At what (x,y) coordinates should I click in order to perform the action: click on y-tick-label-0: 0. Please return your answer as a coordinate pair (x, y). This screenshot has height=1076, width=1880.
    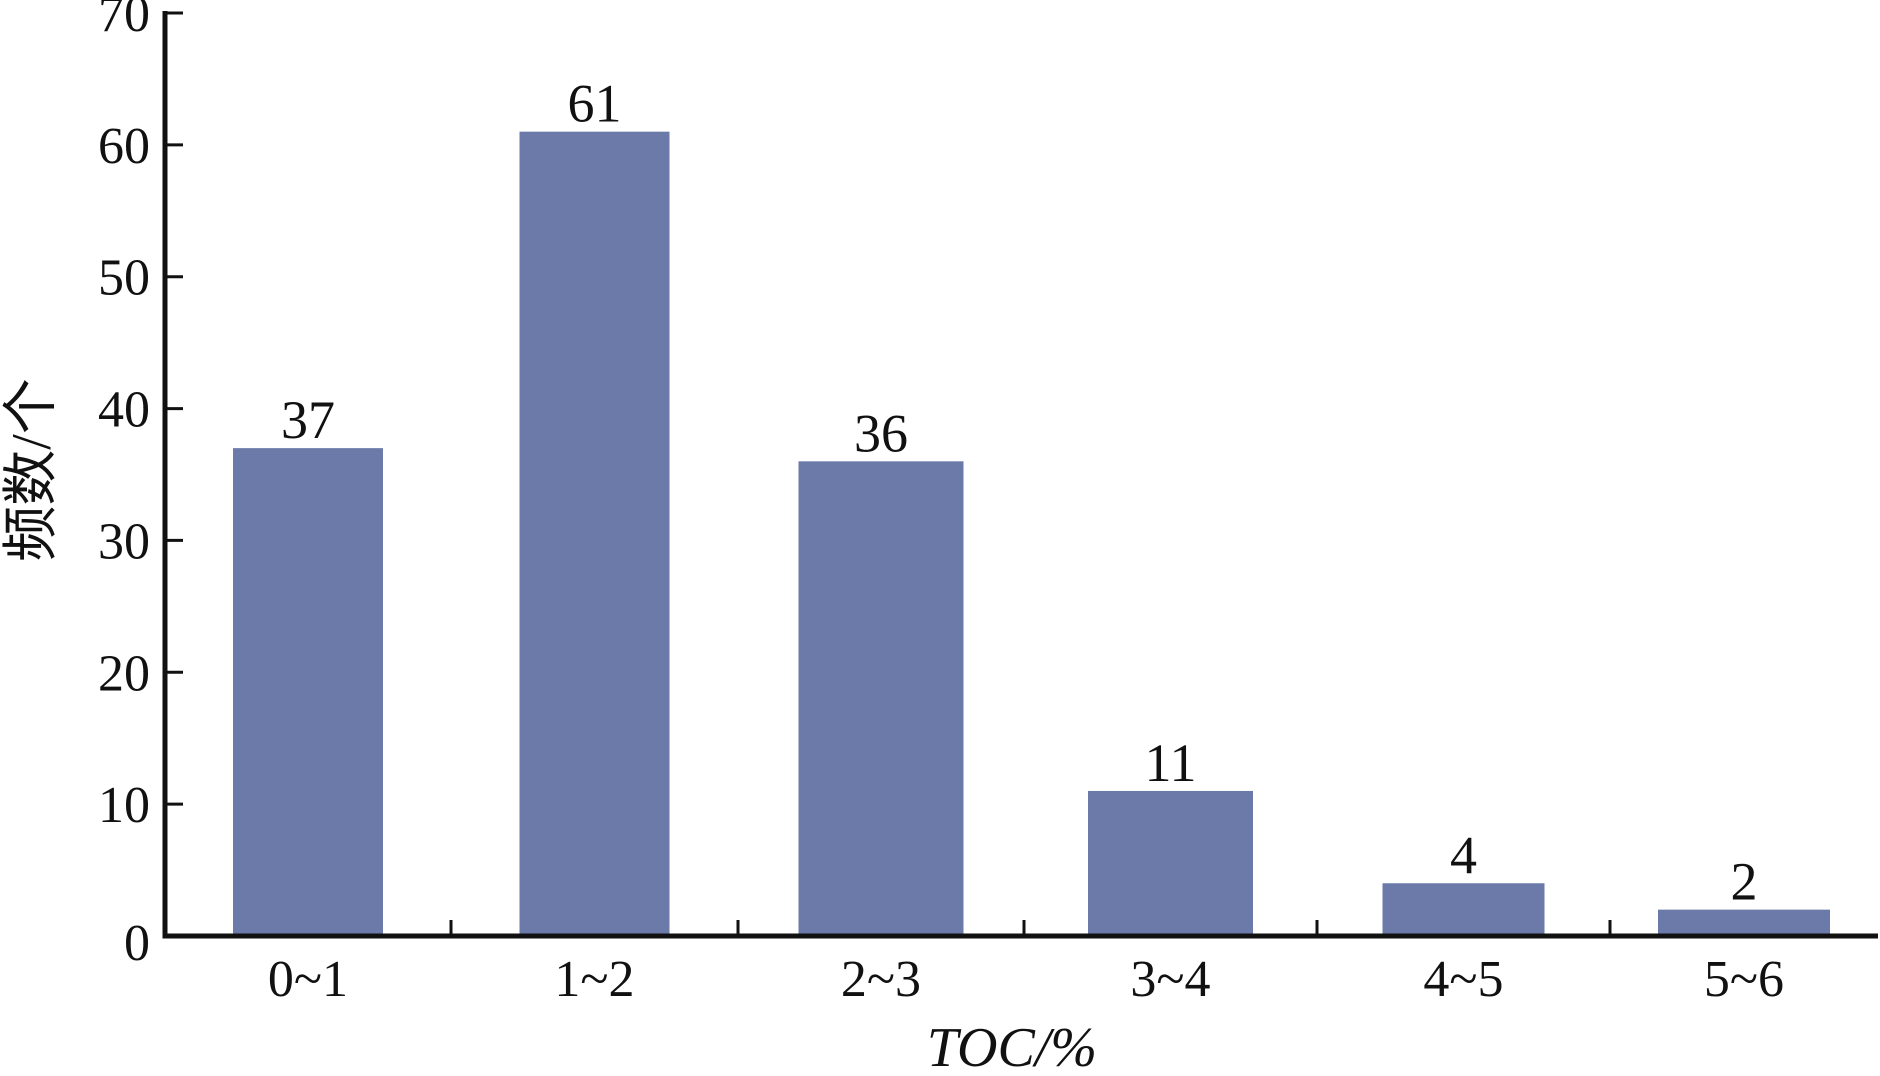
    Looking at the image, I should click on (137, 943).